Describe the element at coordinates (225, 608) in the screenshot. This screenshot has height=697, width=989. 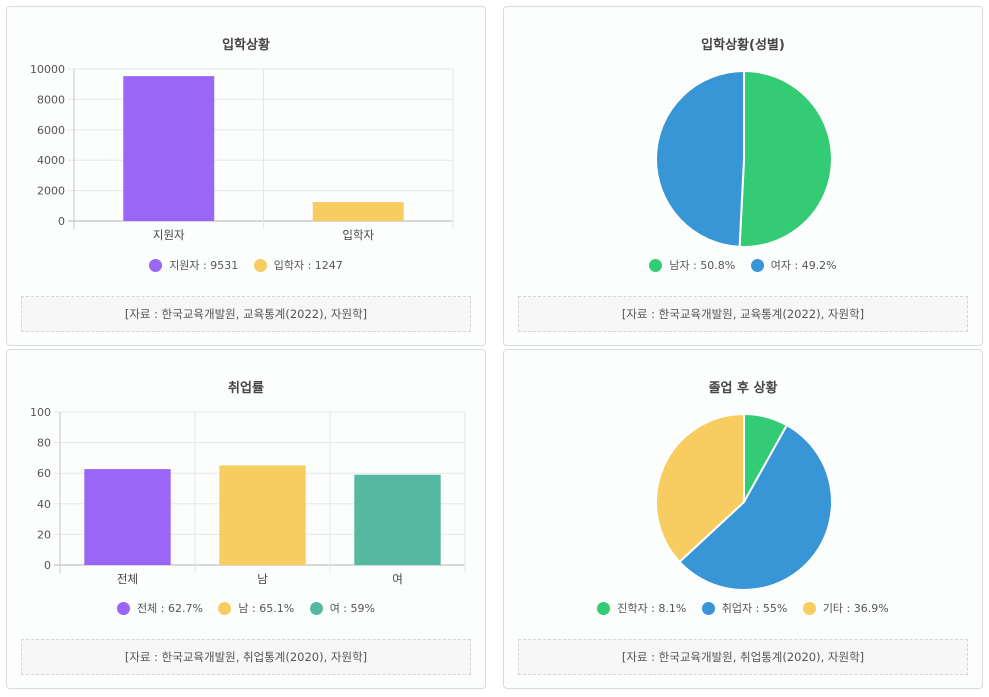
I see `legend-swatch-men` at that location.